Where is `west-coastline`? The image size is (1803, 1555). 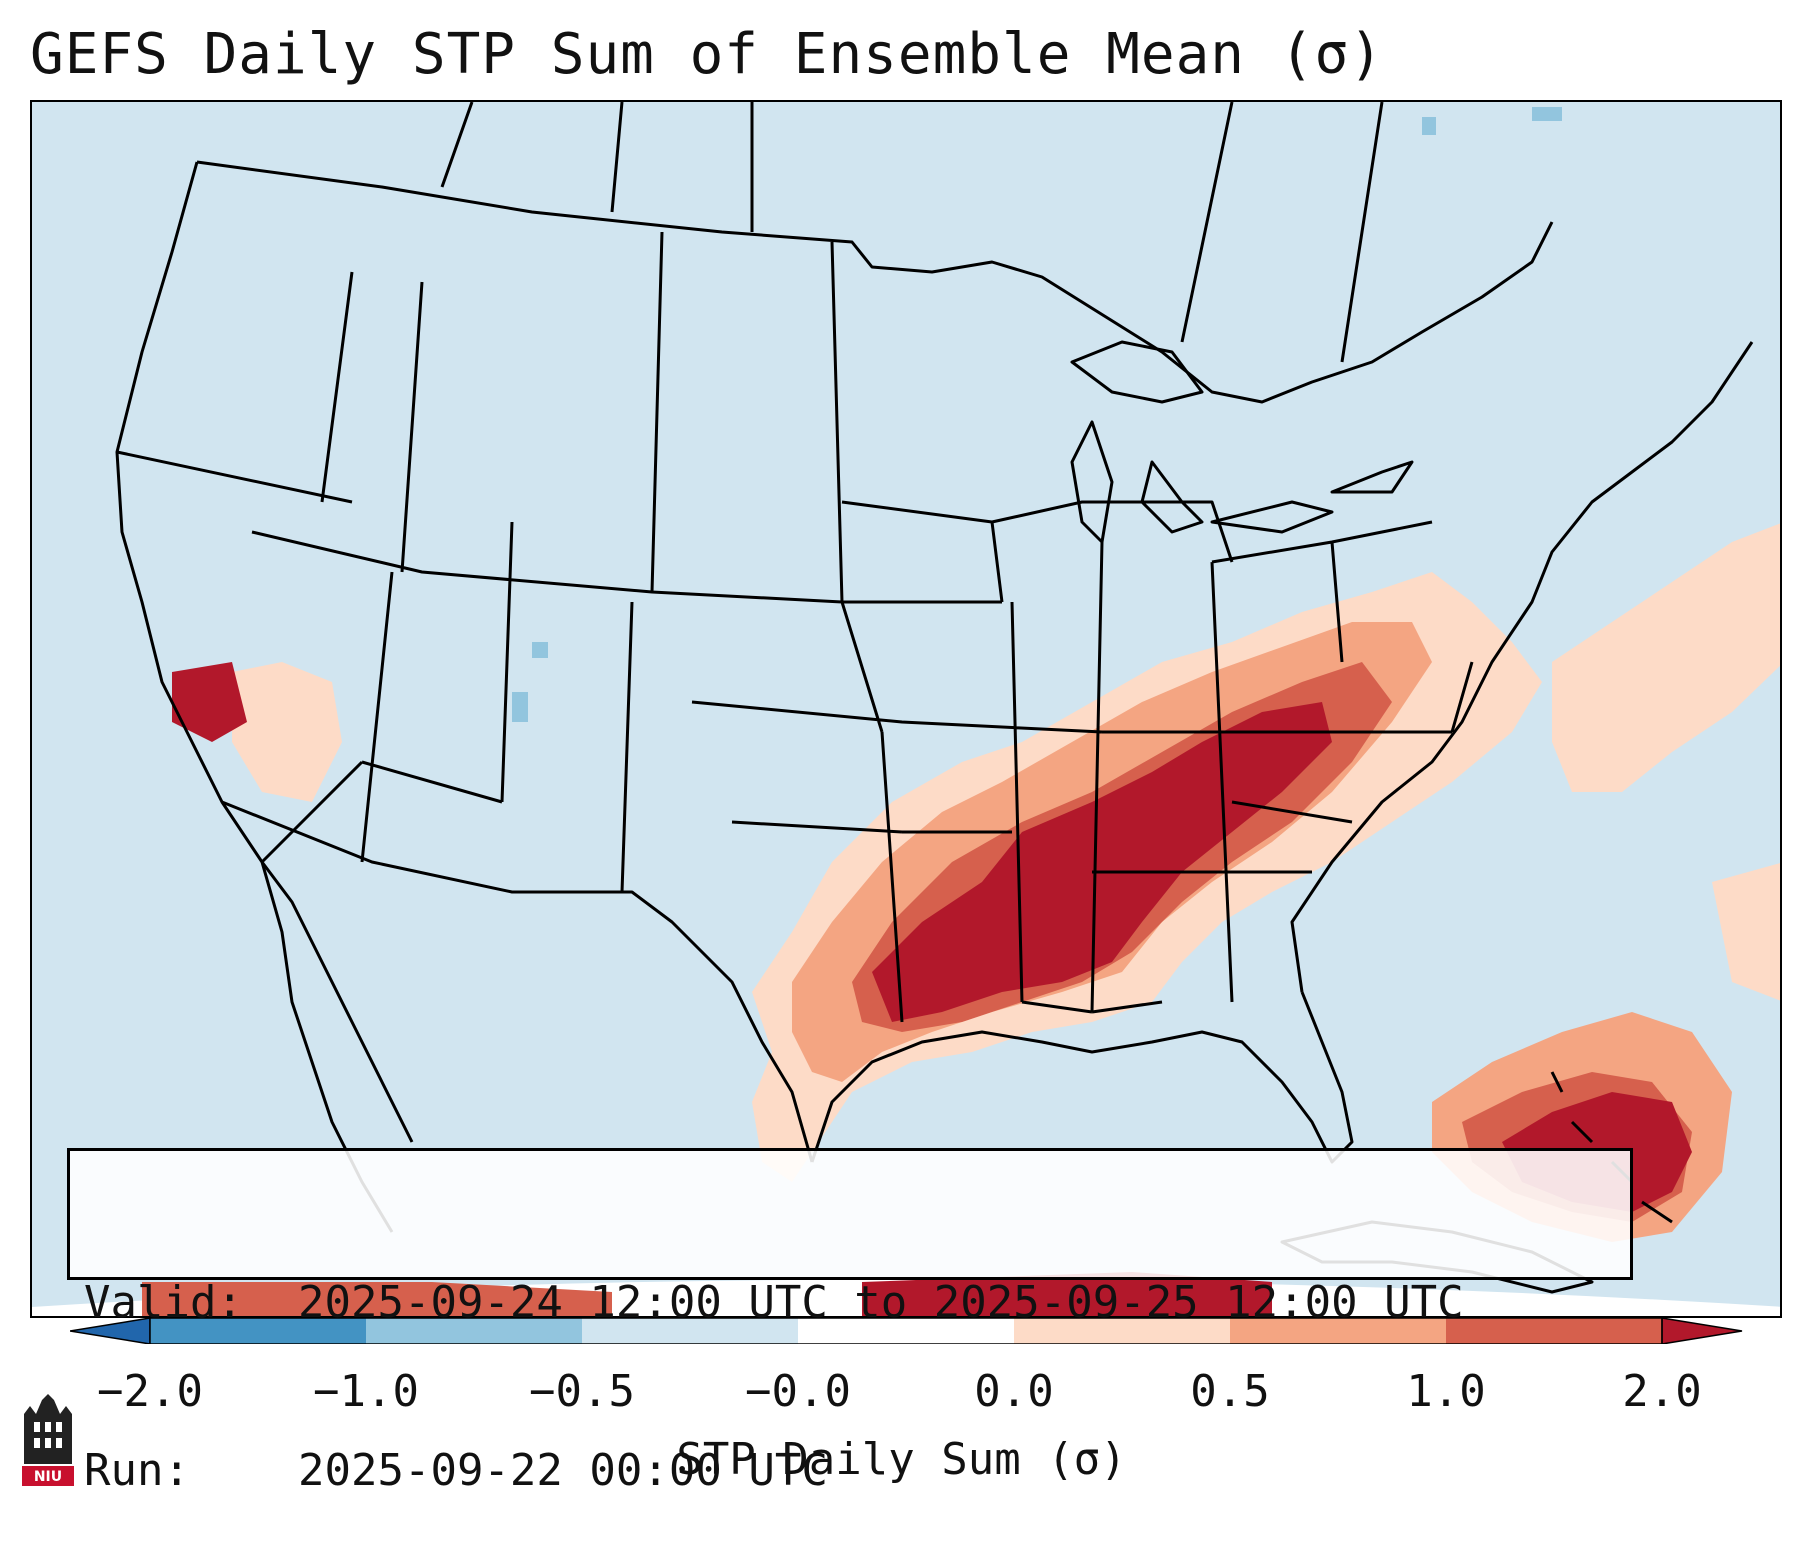
west-coastline is located at coordinates (254, 697).